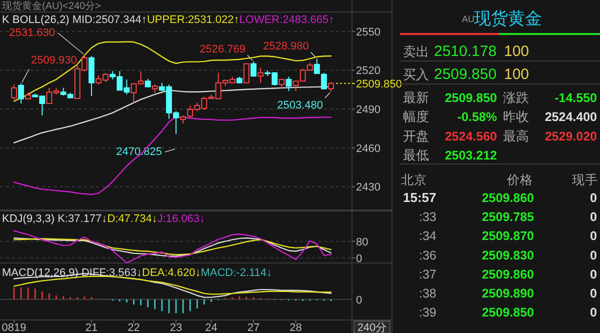  I want to click on y-tick-label: 2460, so click(368, 148).